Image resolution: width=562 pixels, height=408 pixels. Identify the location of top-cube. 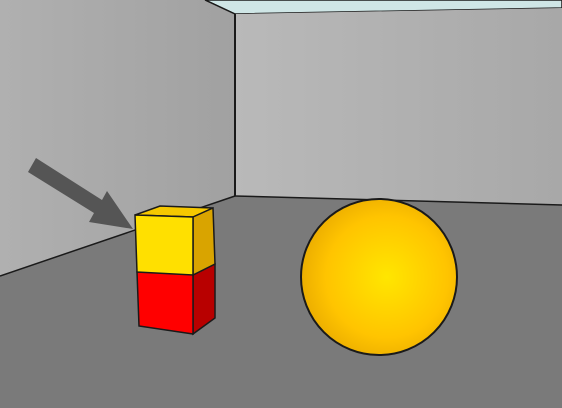
(175, 241).